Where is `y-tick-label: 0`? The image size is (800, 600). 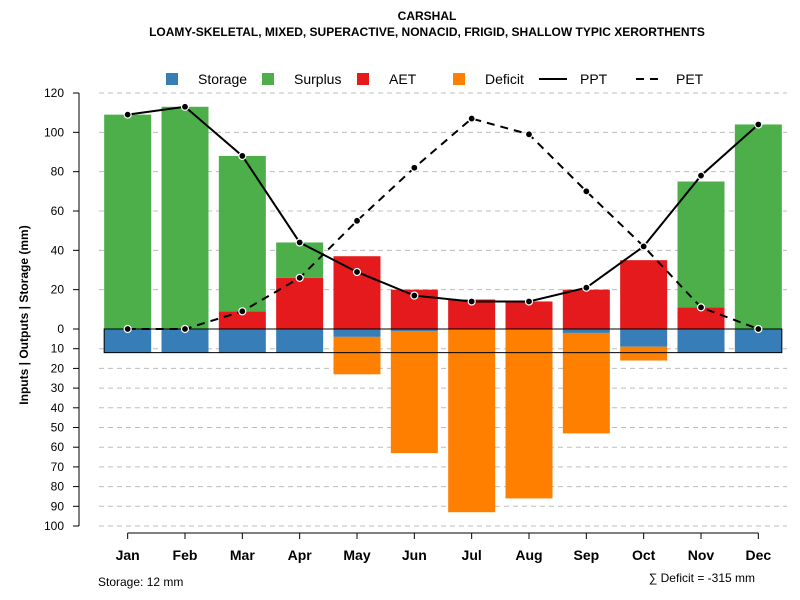
y-tick-label: 0 is located at coordinates (60, 329).